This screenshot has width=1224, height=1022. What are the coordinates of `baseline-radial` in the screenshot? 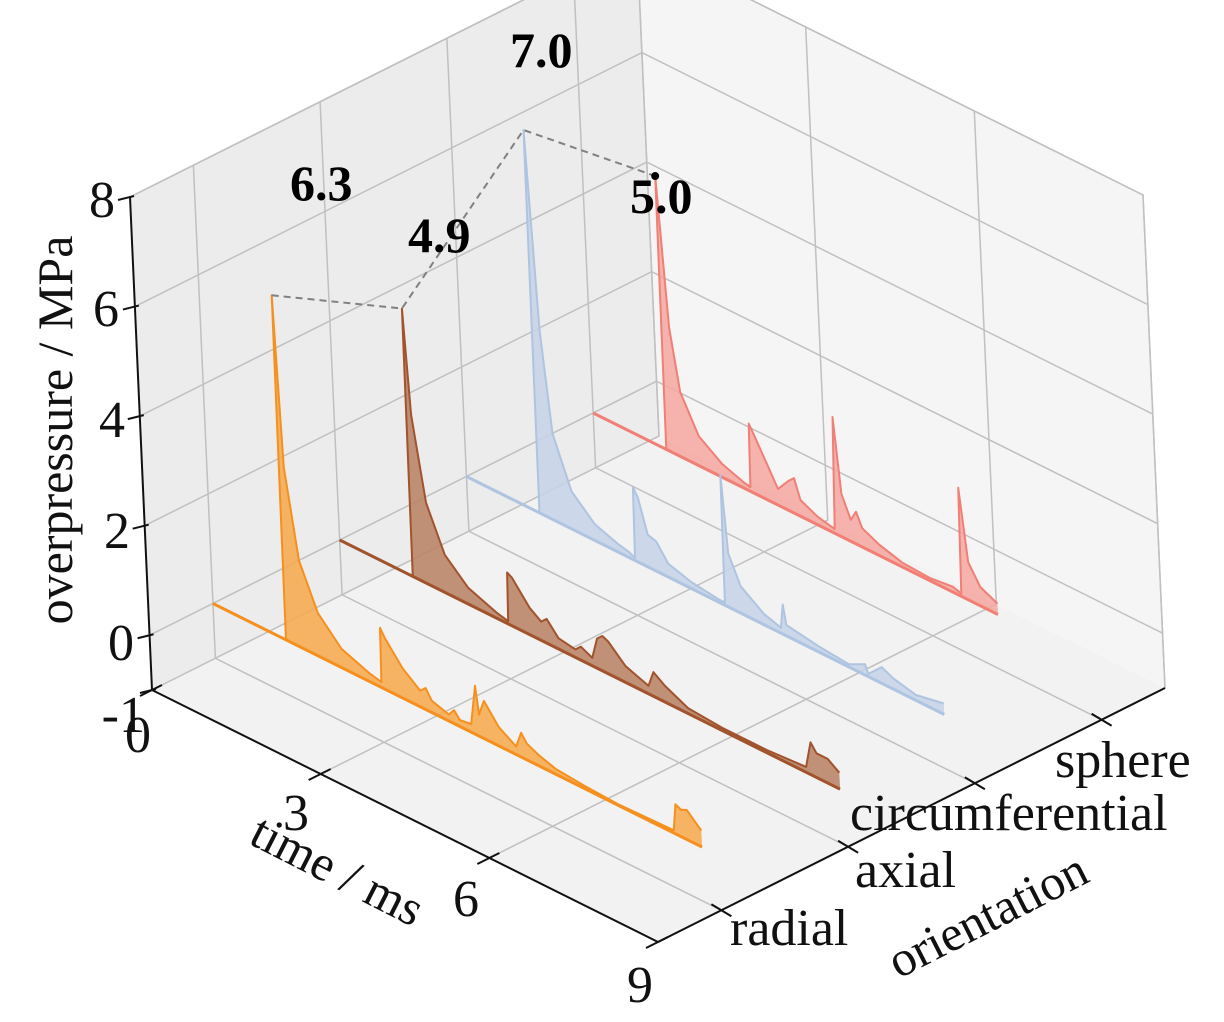 It's located at (457, 725).